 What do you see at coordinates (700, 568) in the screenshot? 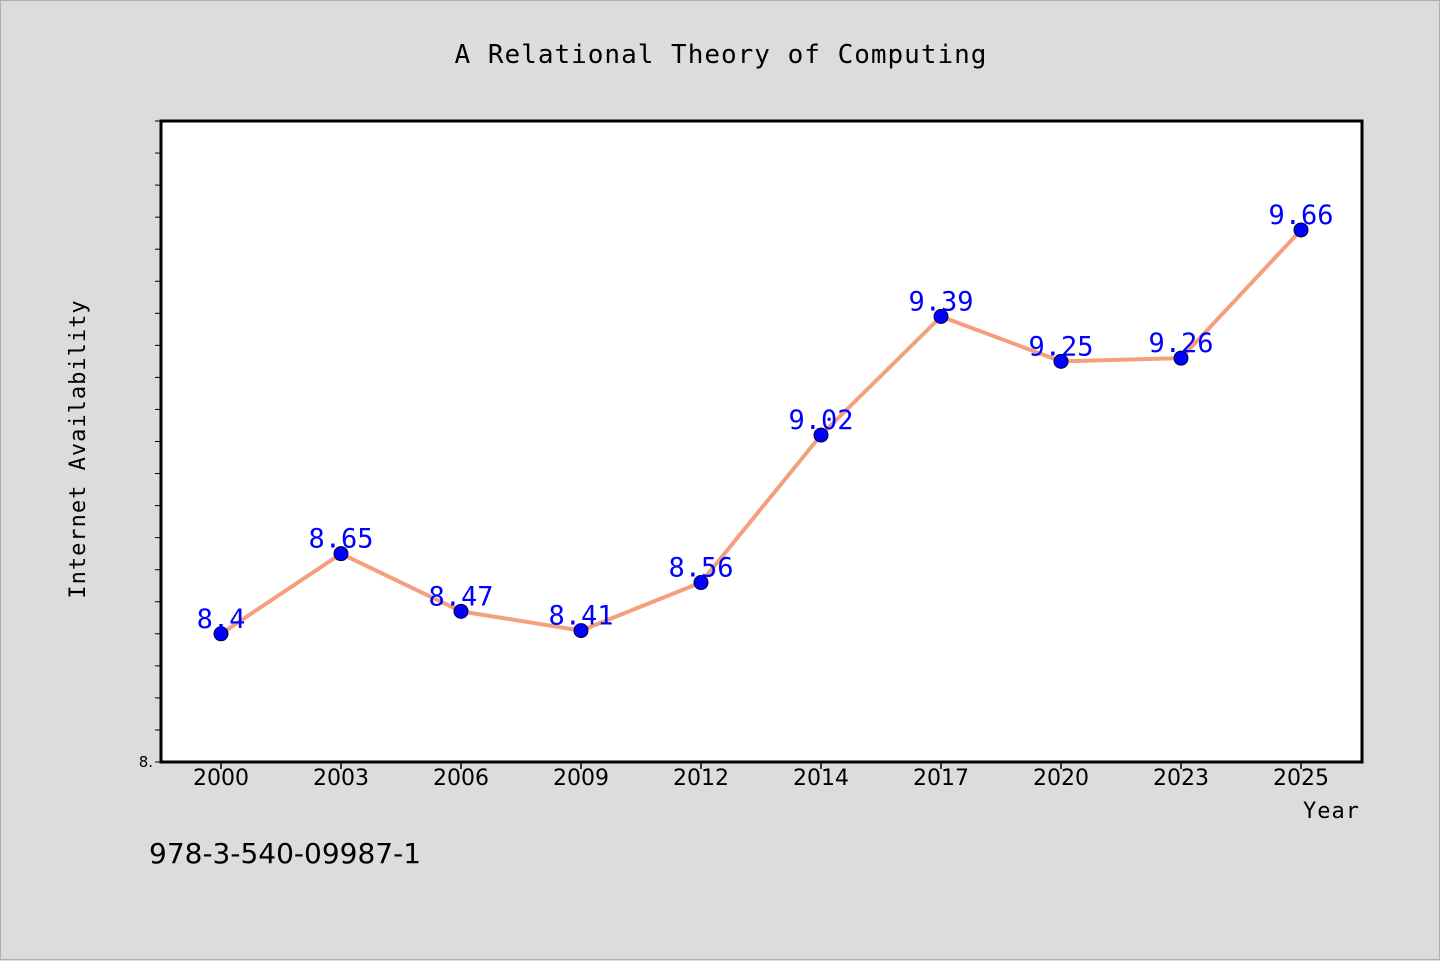
I see `data-label: 8.56` at bounding box center [700, 568].